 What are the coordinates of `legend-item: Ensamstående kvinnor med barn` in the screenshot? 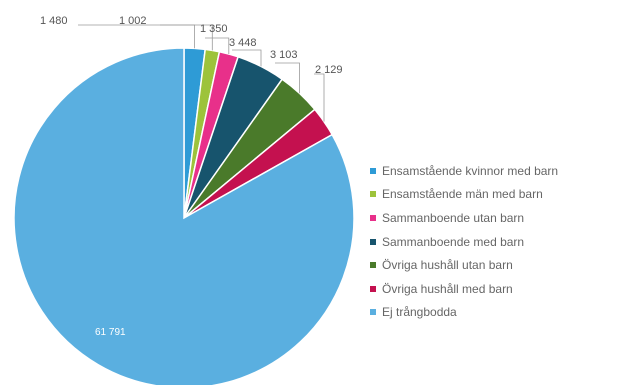 It's located at (464, 171).